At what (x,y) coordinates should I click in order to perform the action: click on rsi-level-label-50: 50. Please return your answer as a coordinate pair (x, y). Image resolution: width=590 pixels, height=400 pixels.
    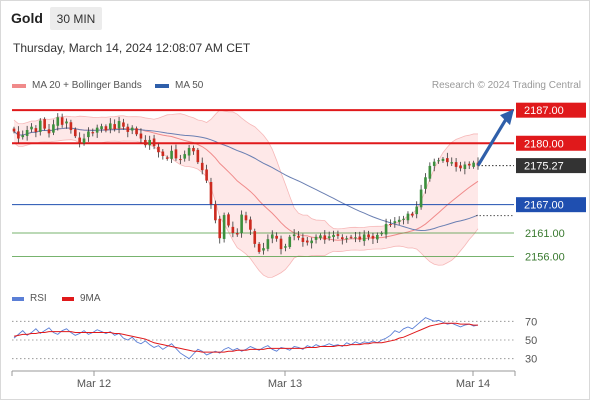
    Looking at the image, I should click on (531, 341).